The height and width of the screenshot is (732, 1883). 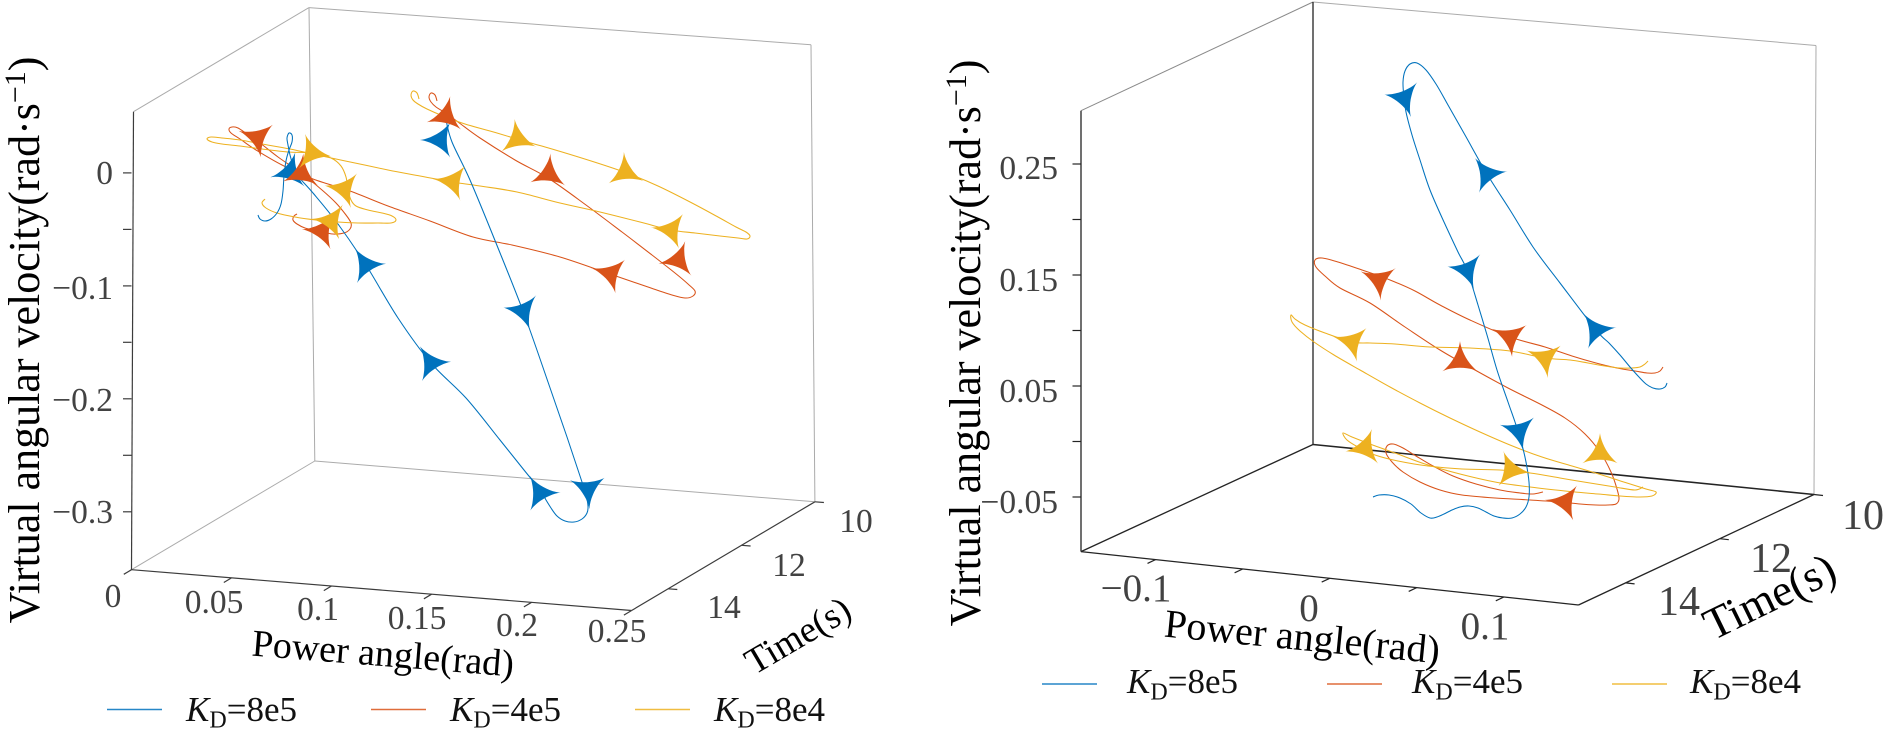 I want to click on svg-text: −0.3, so click(x=82, y=512).